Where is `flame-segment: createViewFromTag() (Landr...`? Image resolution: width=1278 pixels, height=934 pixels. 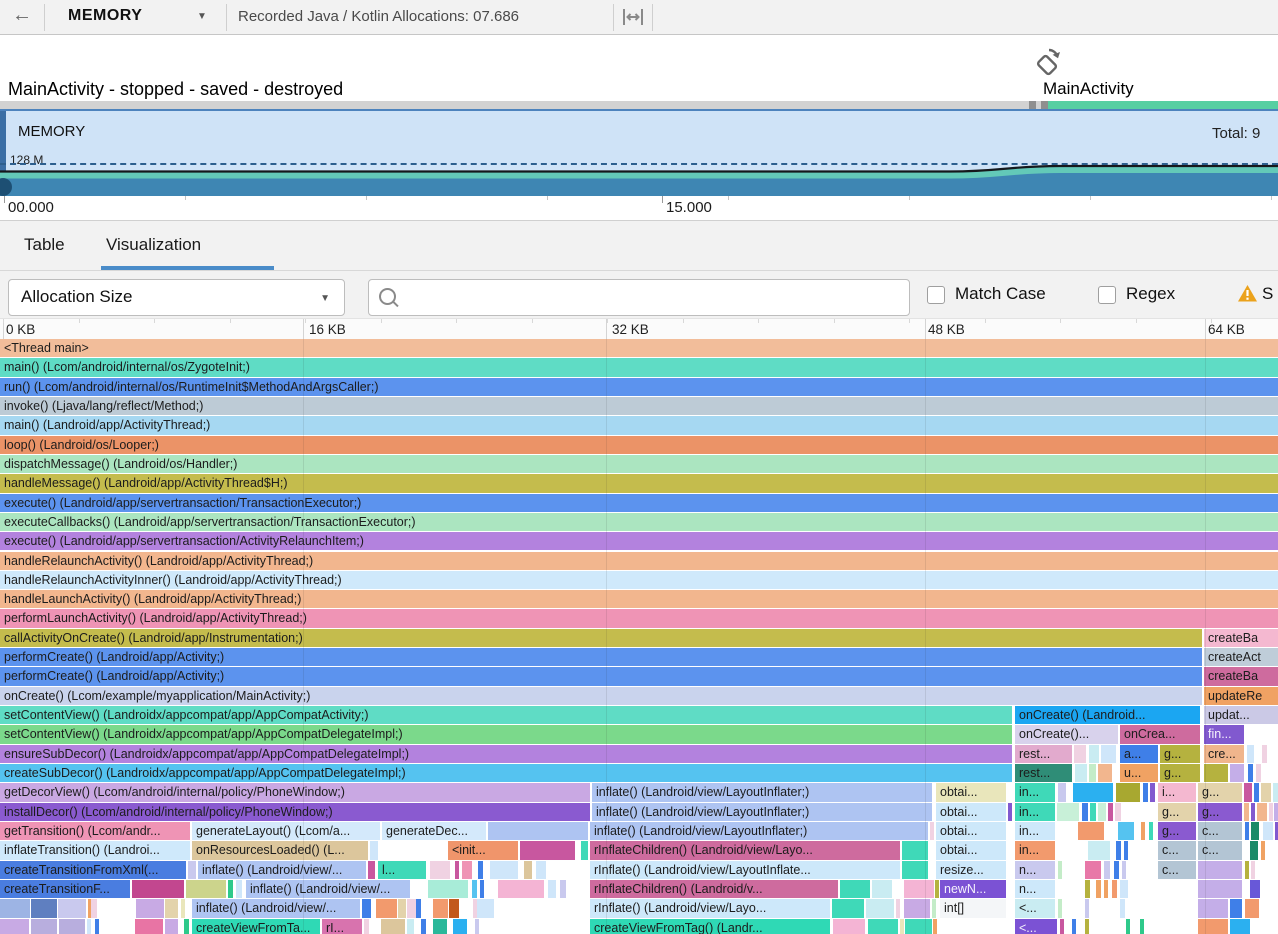
flame-segment: createViewFromTag() (Landr... is located at coordinates (710, 926).